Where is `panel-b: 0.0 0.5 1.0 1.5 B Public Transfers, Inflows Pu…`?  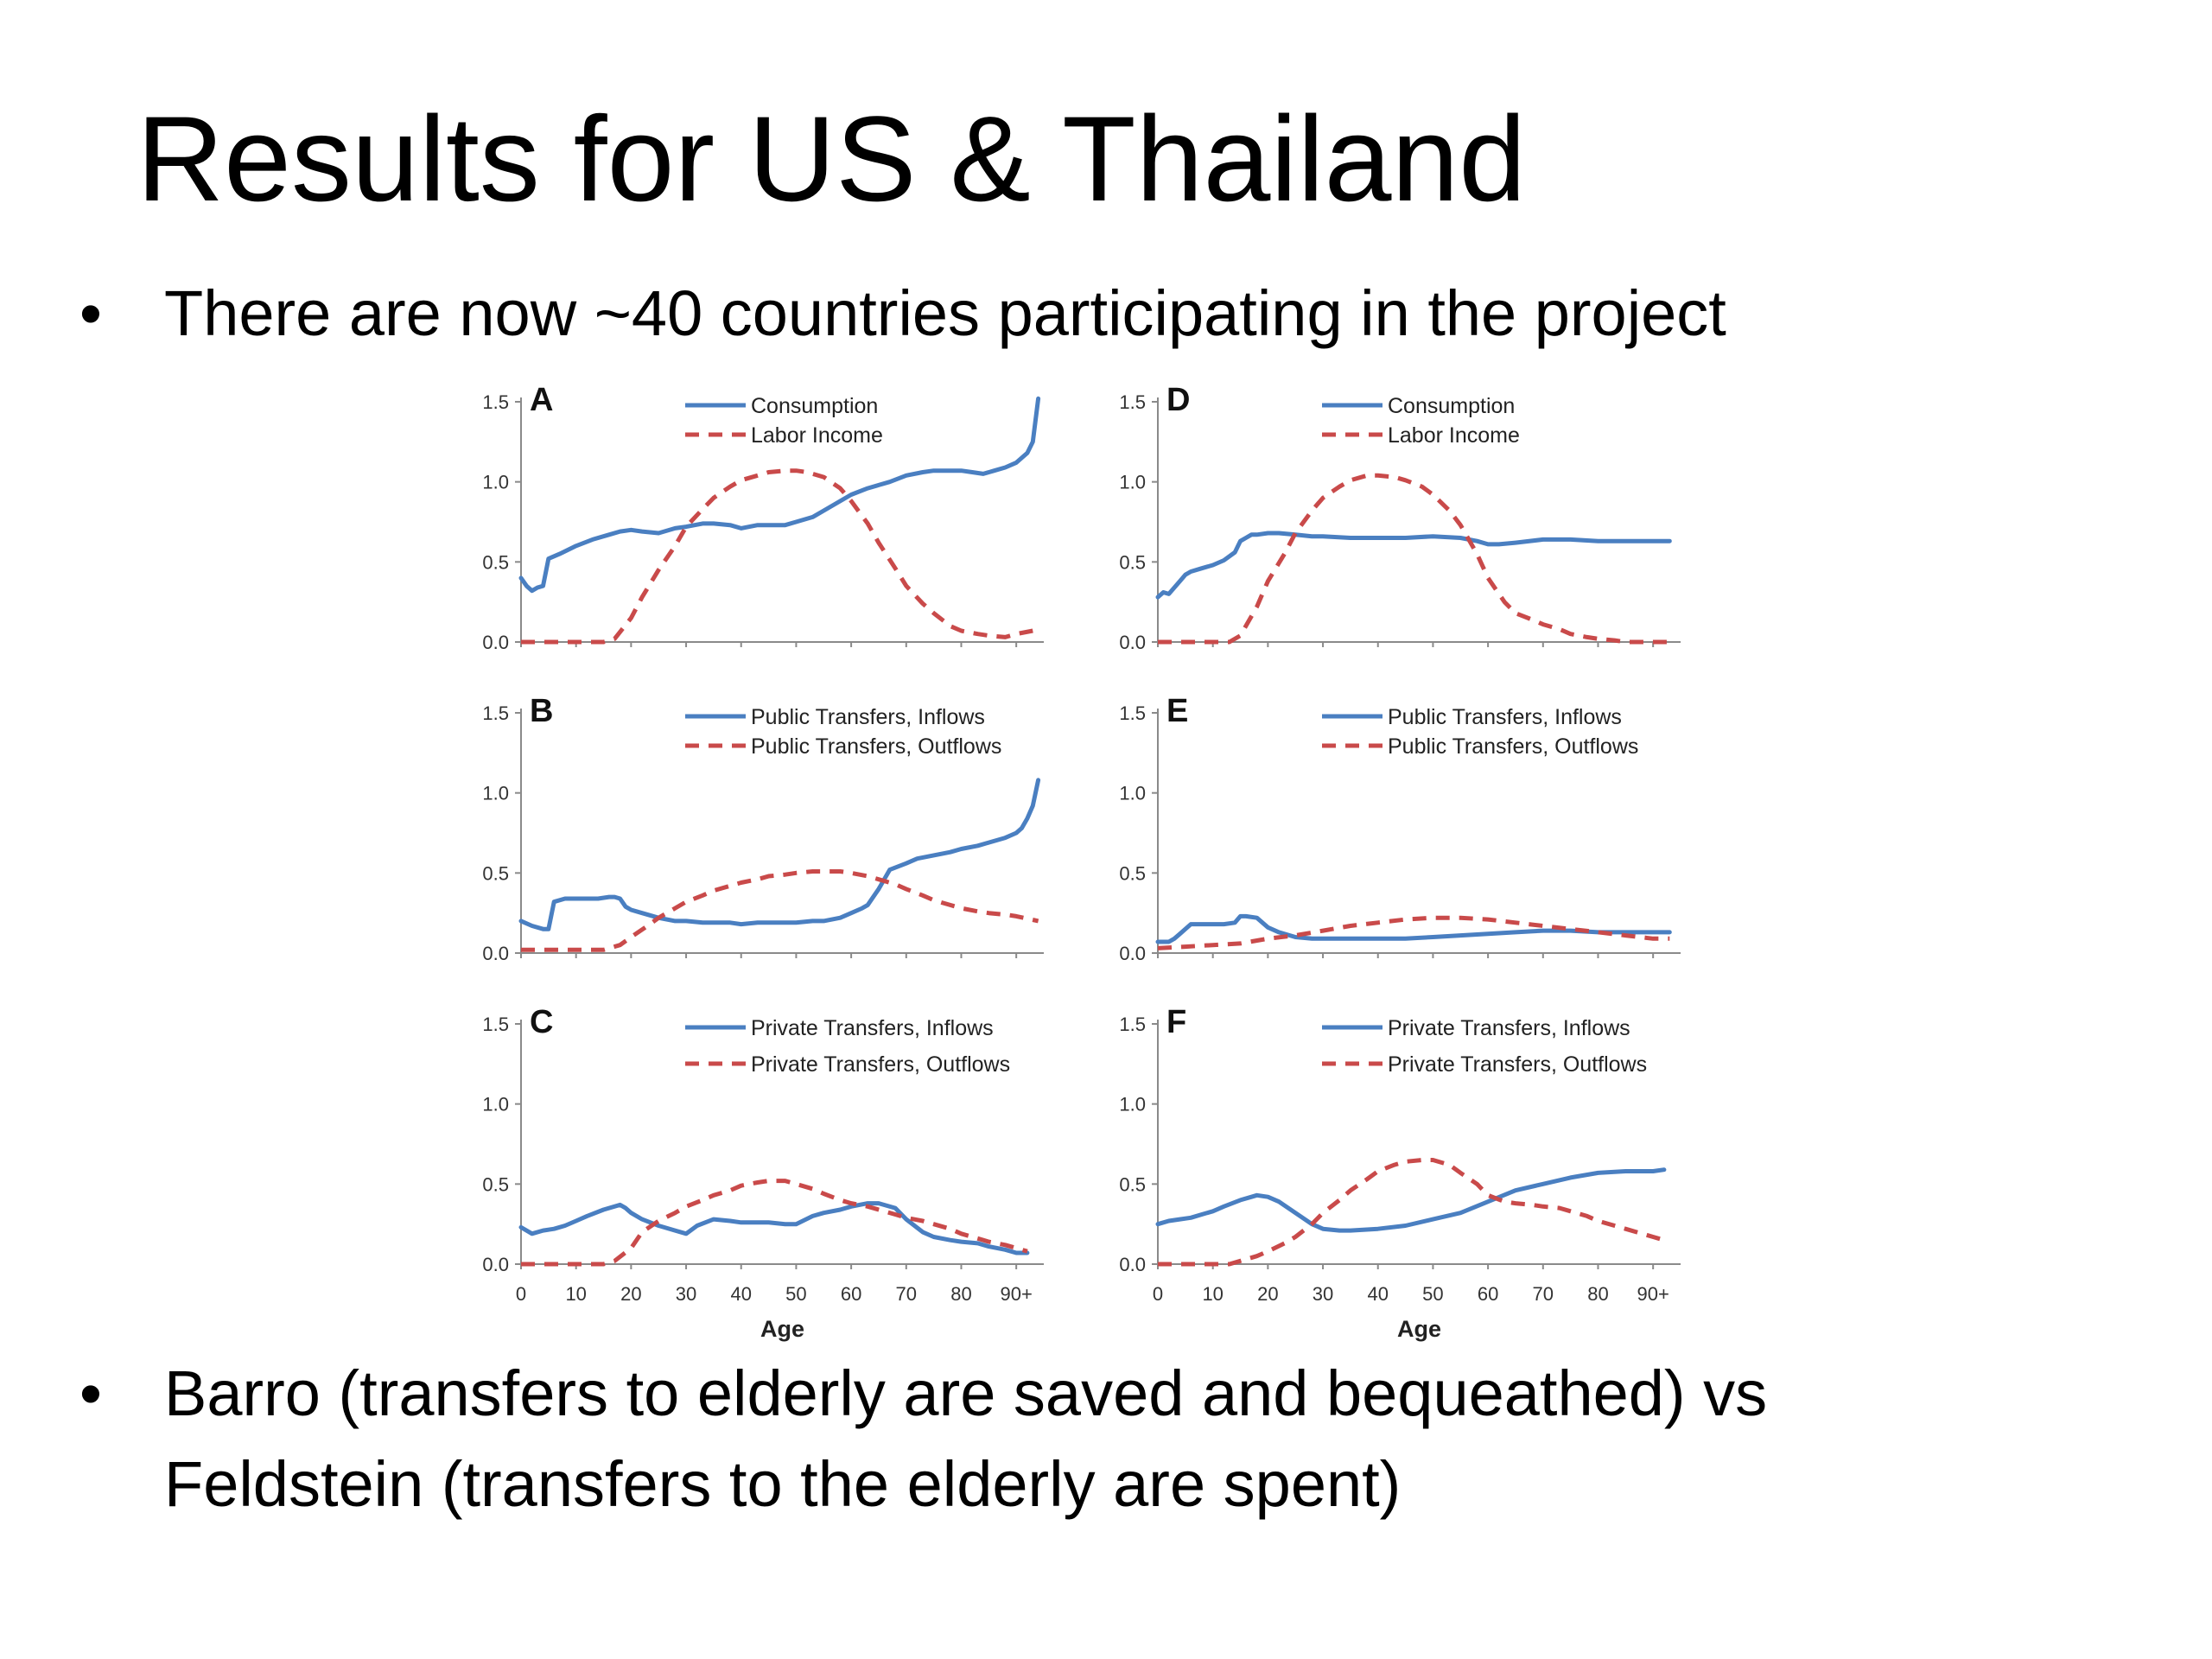 panel-b: 0.0 0.5 1.0 1.5 B Public Transfers, Inflows Pu… is located at coordinates (763, 828).